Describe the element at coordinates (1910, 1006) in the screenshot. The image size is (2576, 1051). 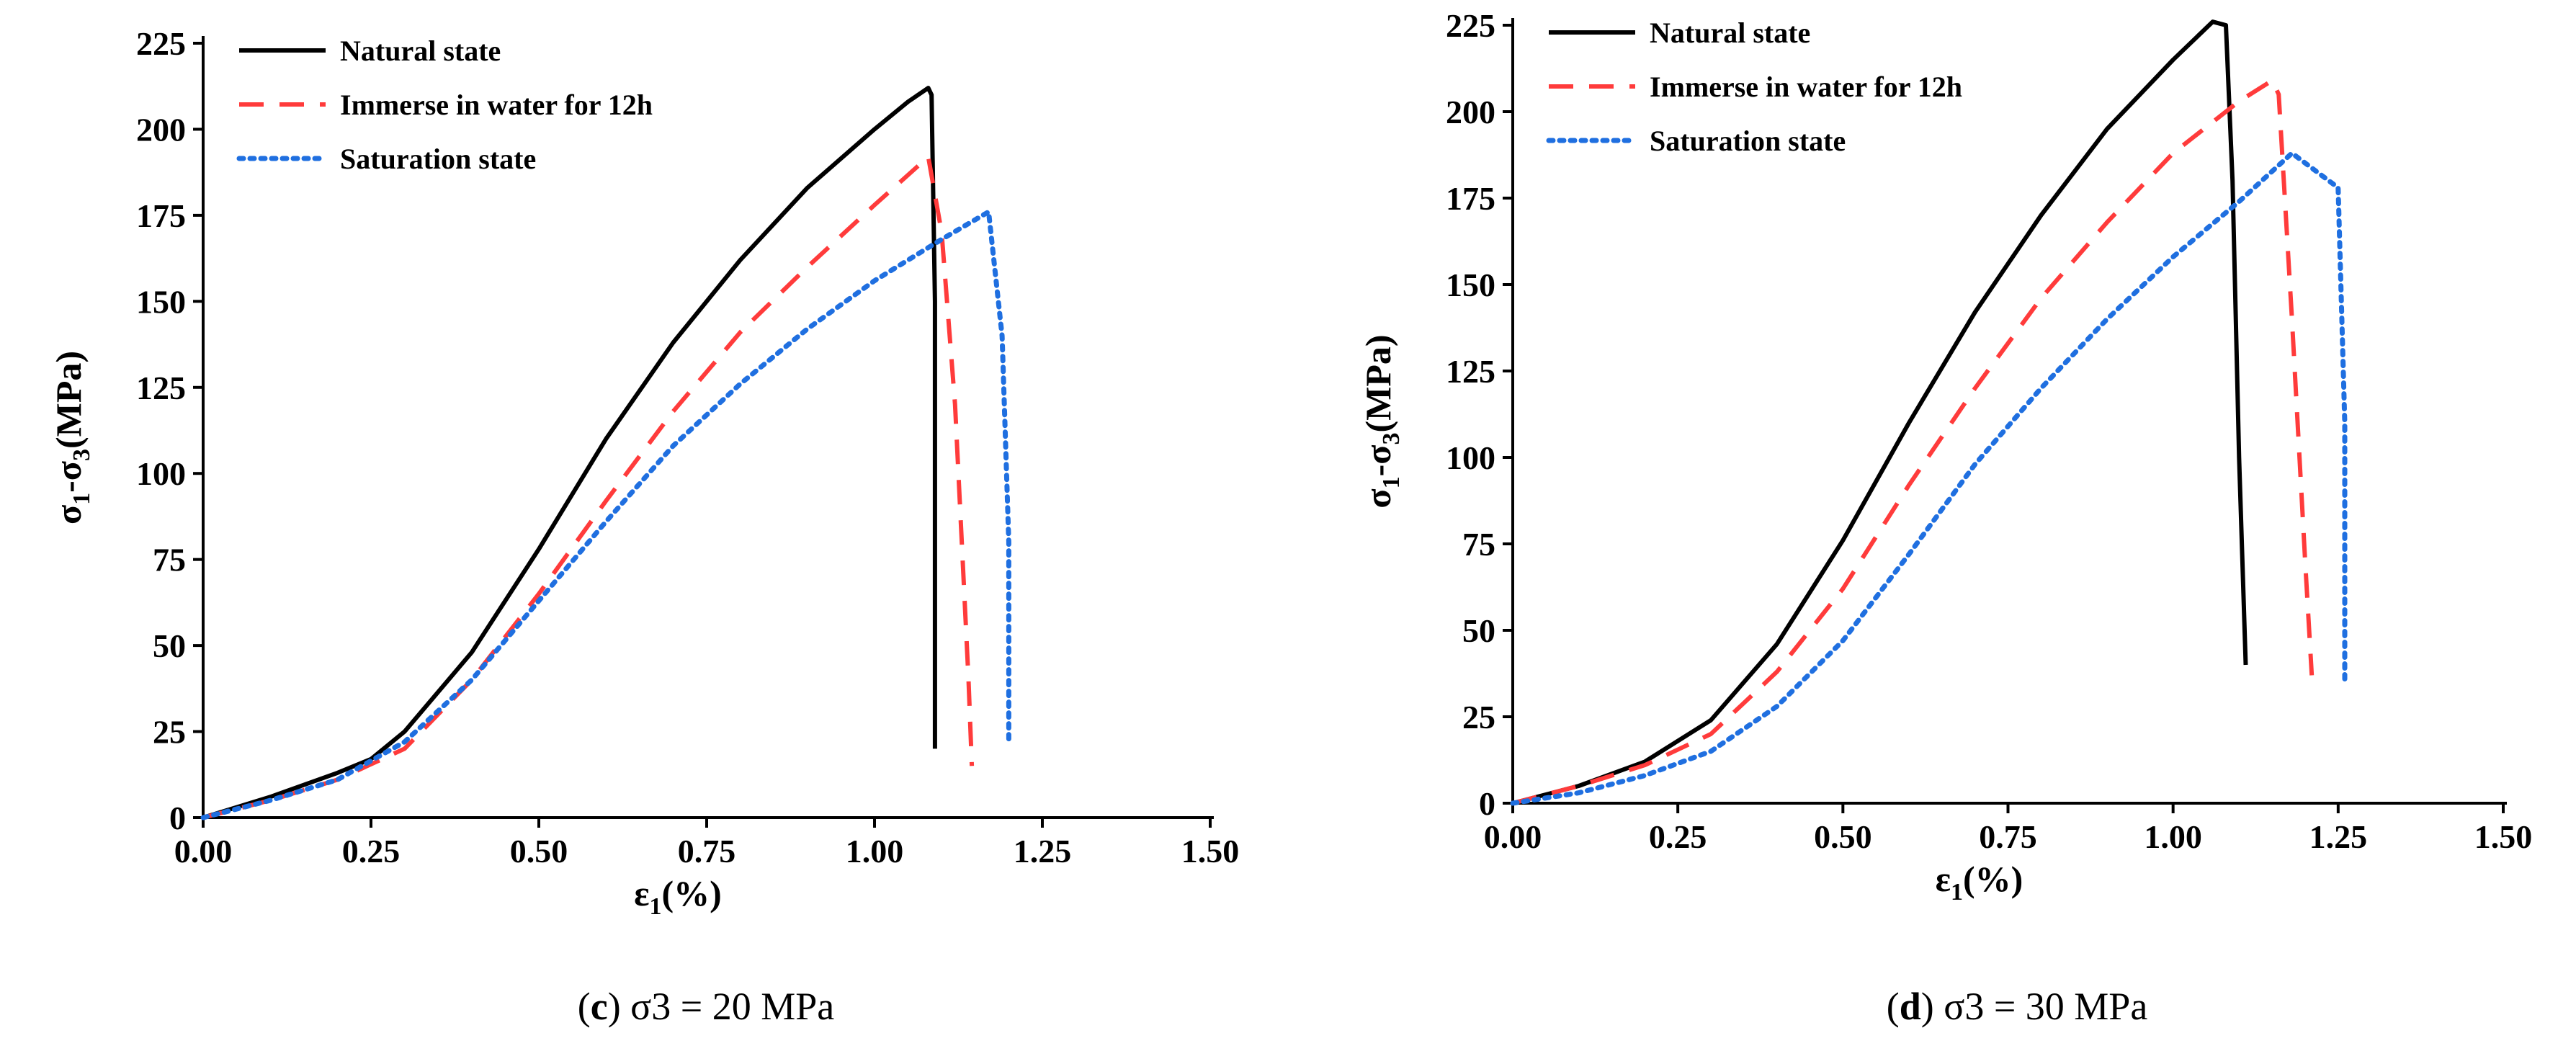
I see `caption-panel-letter: d` at that location.